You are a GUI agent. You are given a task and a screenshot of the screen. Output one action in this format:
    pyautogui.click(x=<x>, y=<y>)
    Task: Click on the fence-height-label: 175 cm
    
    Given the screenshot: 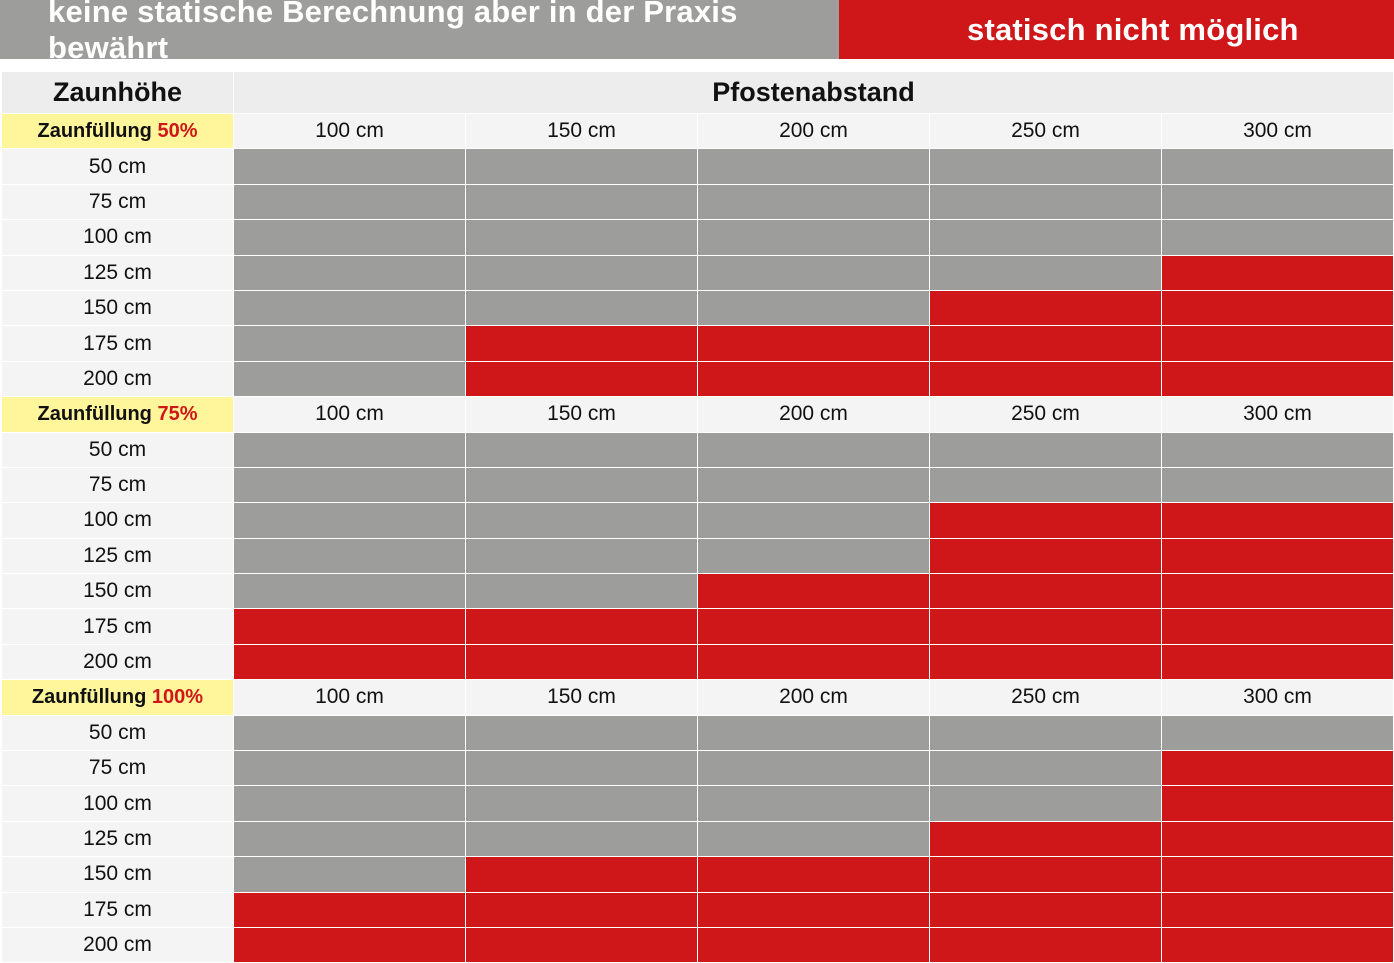 What is the action you would take?
    pyautogui.click(x=117, y=626)
    